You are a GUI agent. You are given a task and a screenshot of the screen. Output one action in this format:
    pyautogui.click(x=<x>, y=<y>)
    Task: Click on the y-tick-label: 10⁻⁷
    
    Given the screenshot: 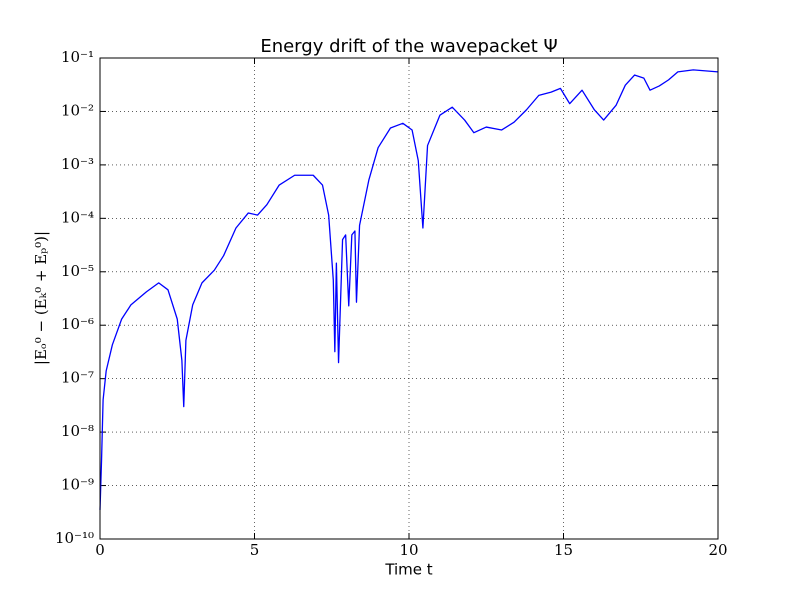 What is the action you would take?
    pyautogui.click(x=77, y=378)
    